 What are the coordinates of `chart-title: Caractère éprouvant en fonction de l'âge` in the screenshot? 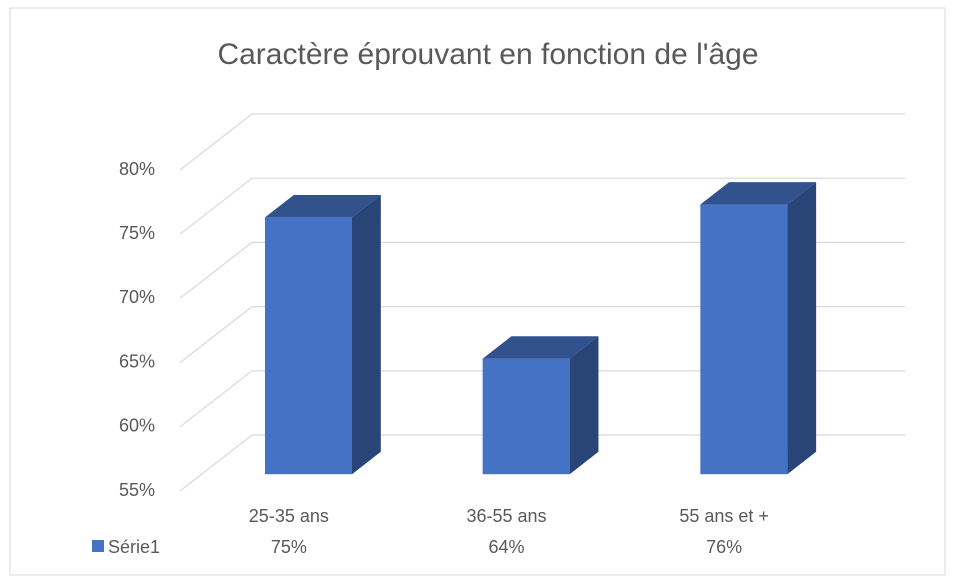 It's located at (487, 54).